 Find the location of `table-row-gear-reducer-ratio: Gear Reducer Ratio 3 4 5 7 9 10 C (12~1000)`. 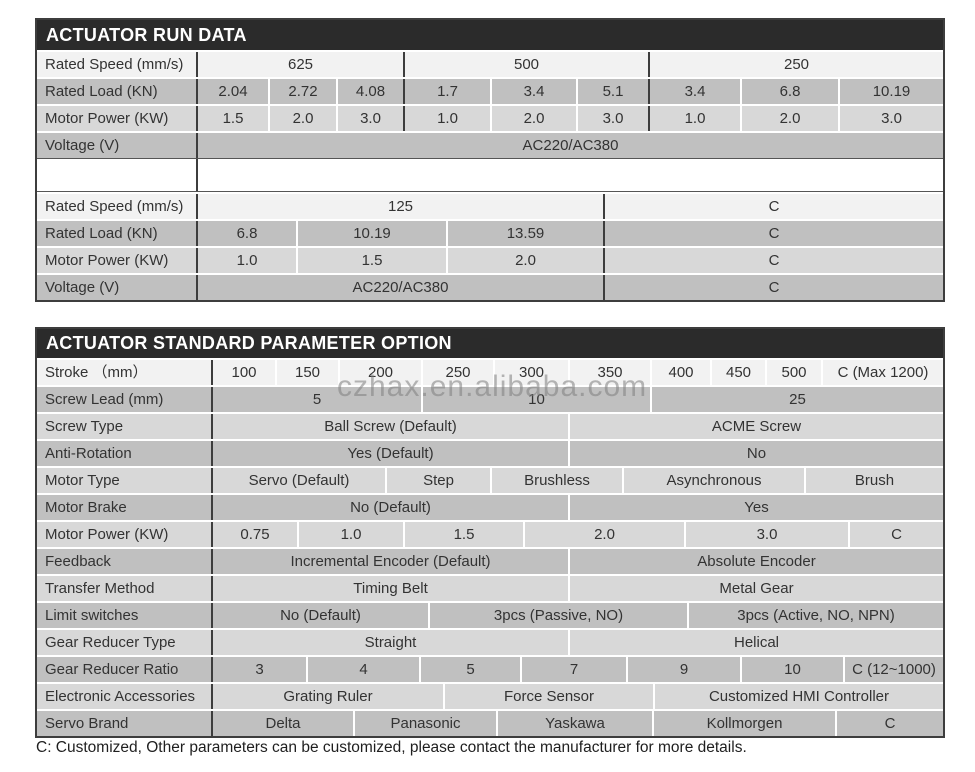

table-row-gear-reducer-ratio: Gear Reducer Ratio 3 4 5 7 9 10 C (12~1000) is located at coordinates (490, 668).